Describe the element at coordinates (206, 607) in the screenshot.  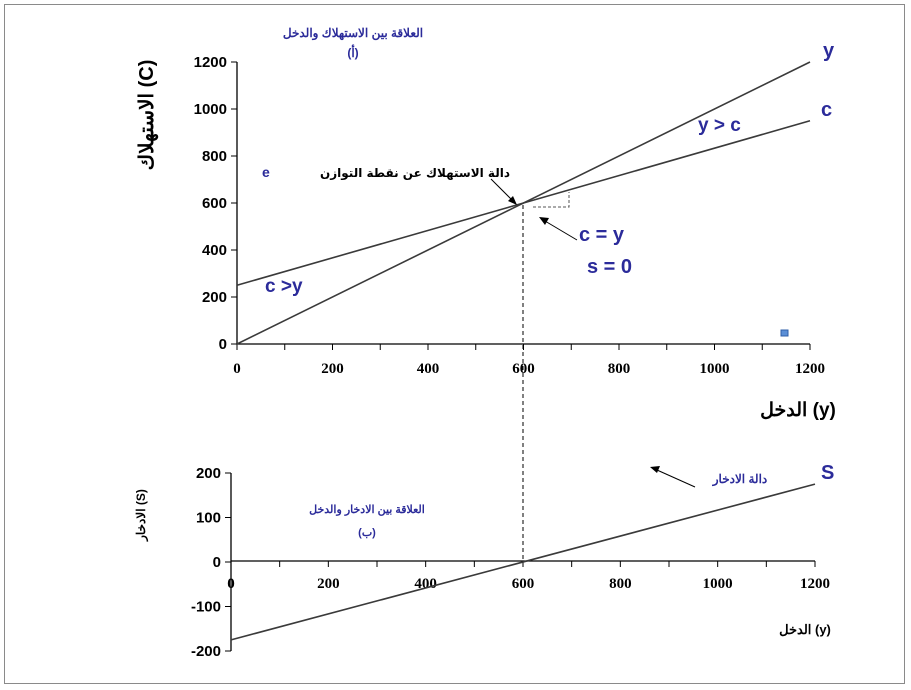
I see `y-tick-label: -100` at that location.